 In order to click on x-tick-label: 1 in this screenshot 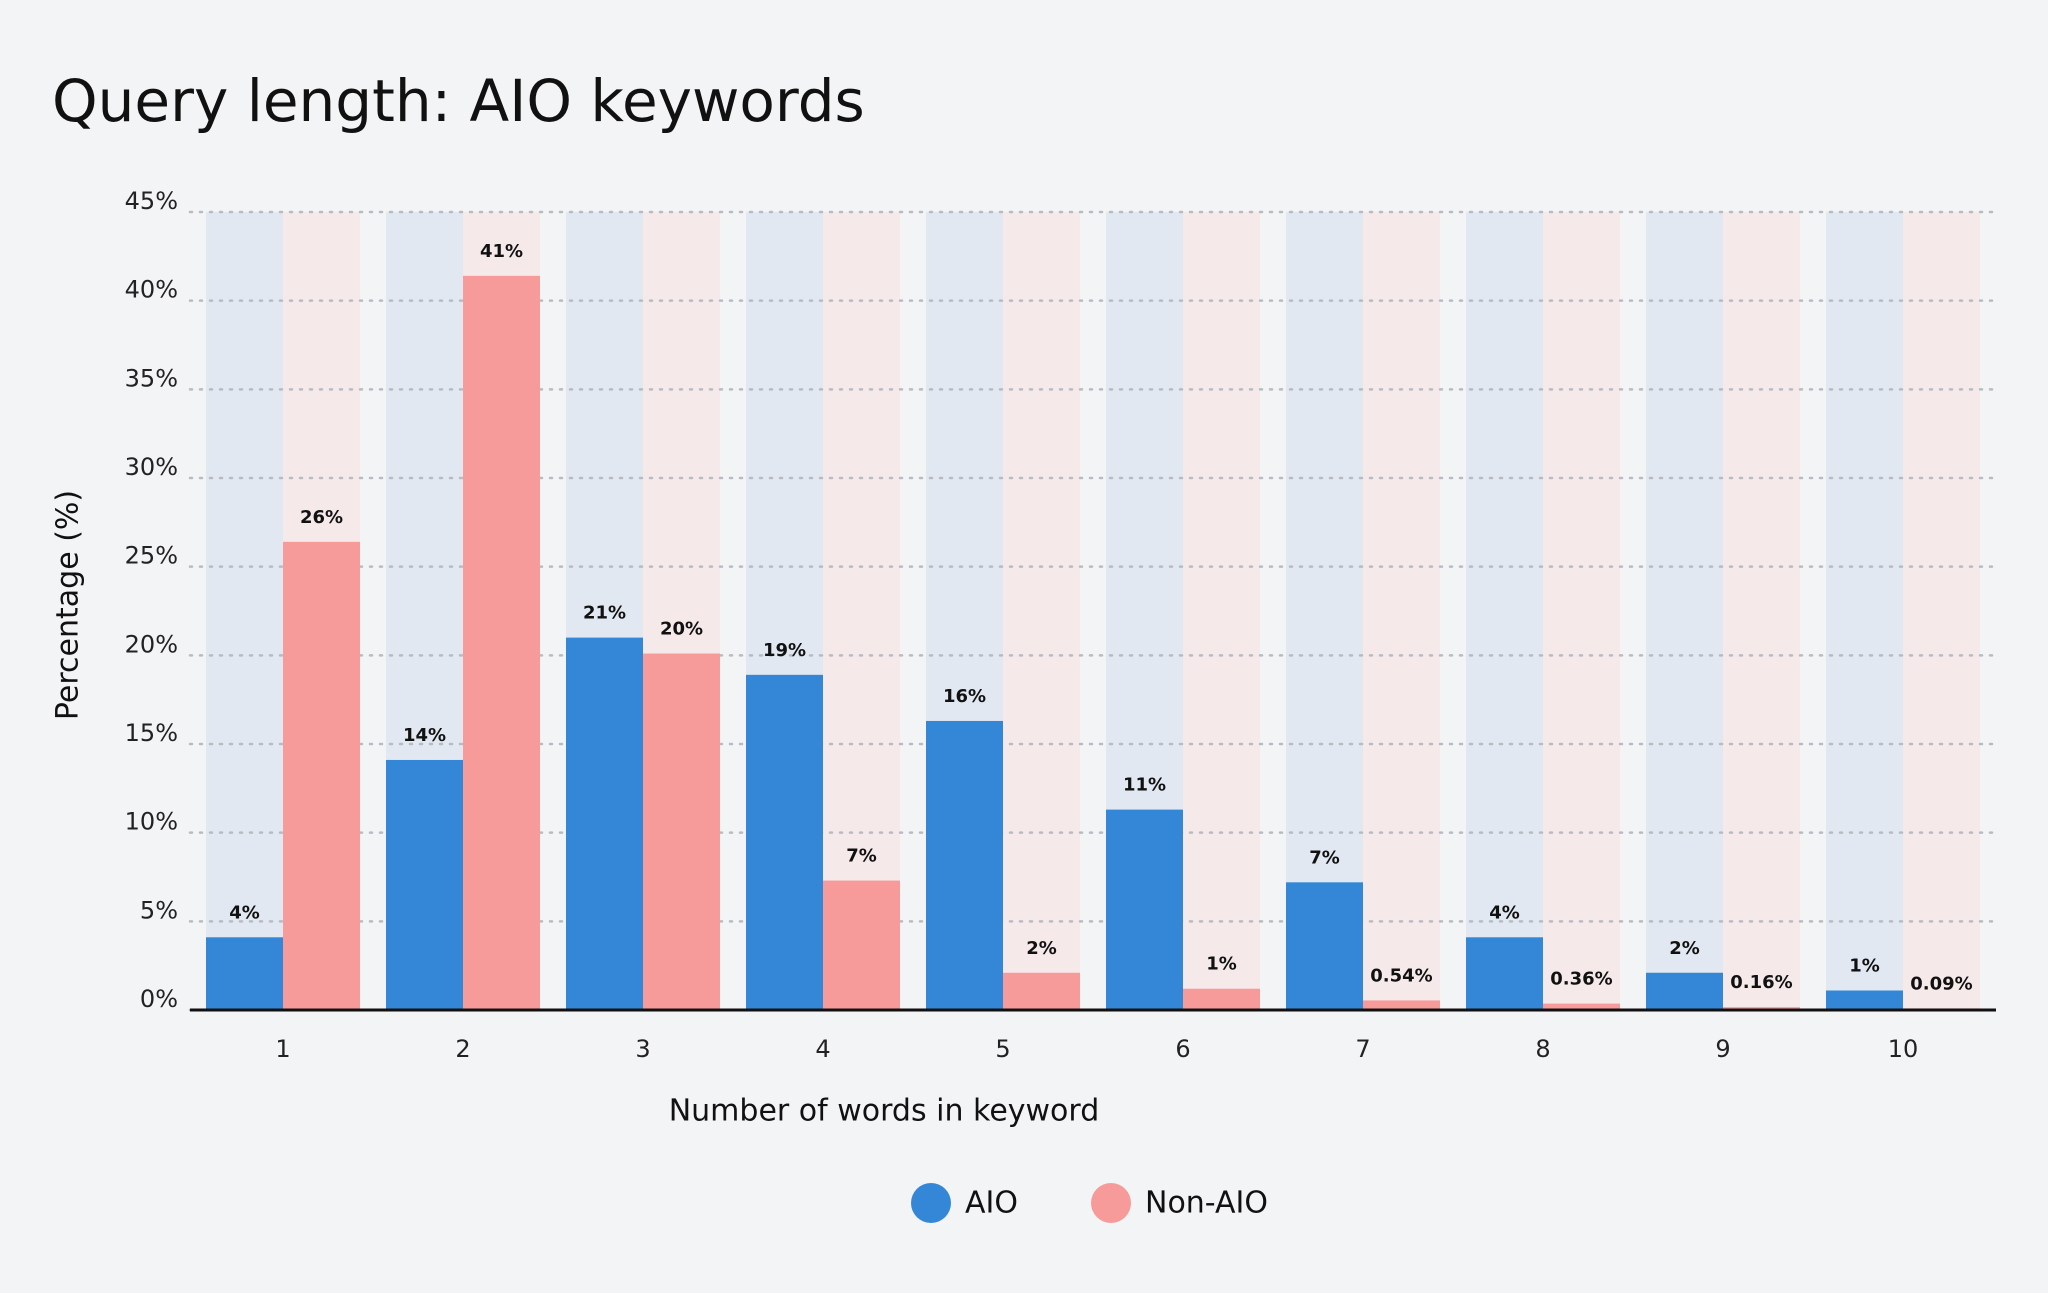, I will do `click(282, 1049)`.